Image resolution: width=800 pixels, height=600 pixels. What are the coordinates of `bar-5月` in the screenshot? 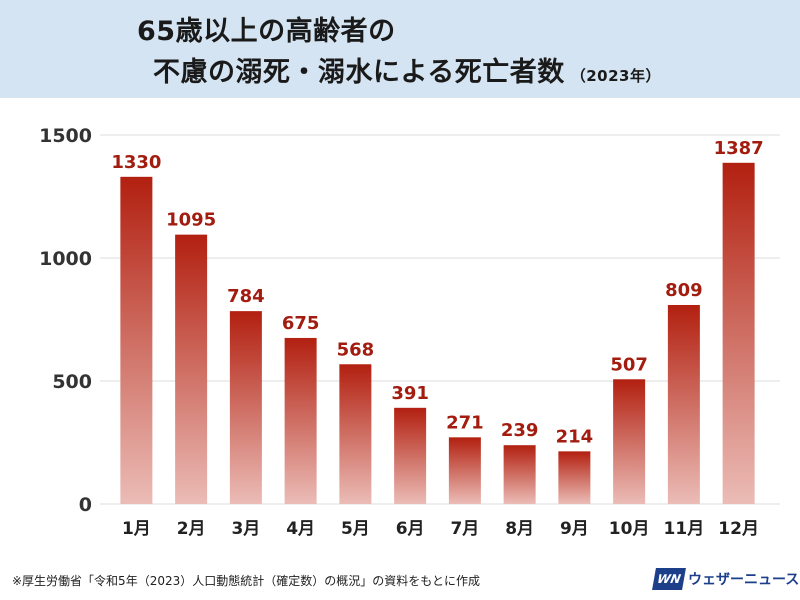 It's located at (355, 434).